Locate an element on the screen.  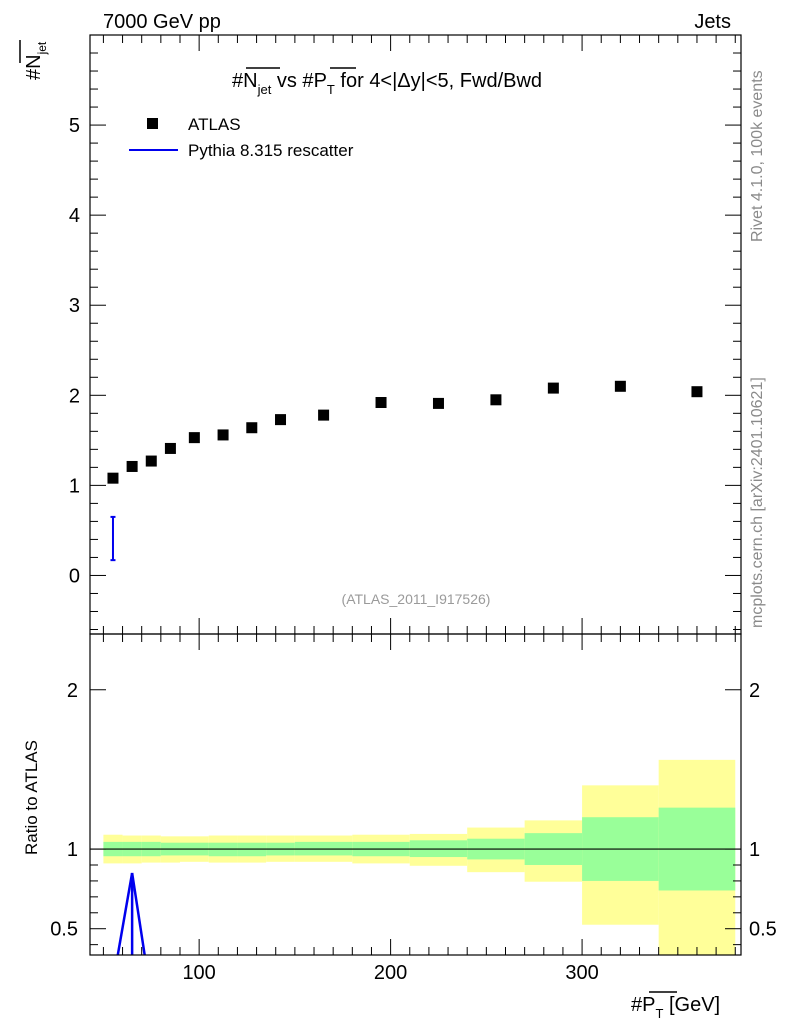
y-tick-label: 1 is located at coordinates (74, 486).